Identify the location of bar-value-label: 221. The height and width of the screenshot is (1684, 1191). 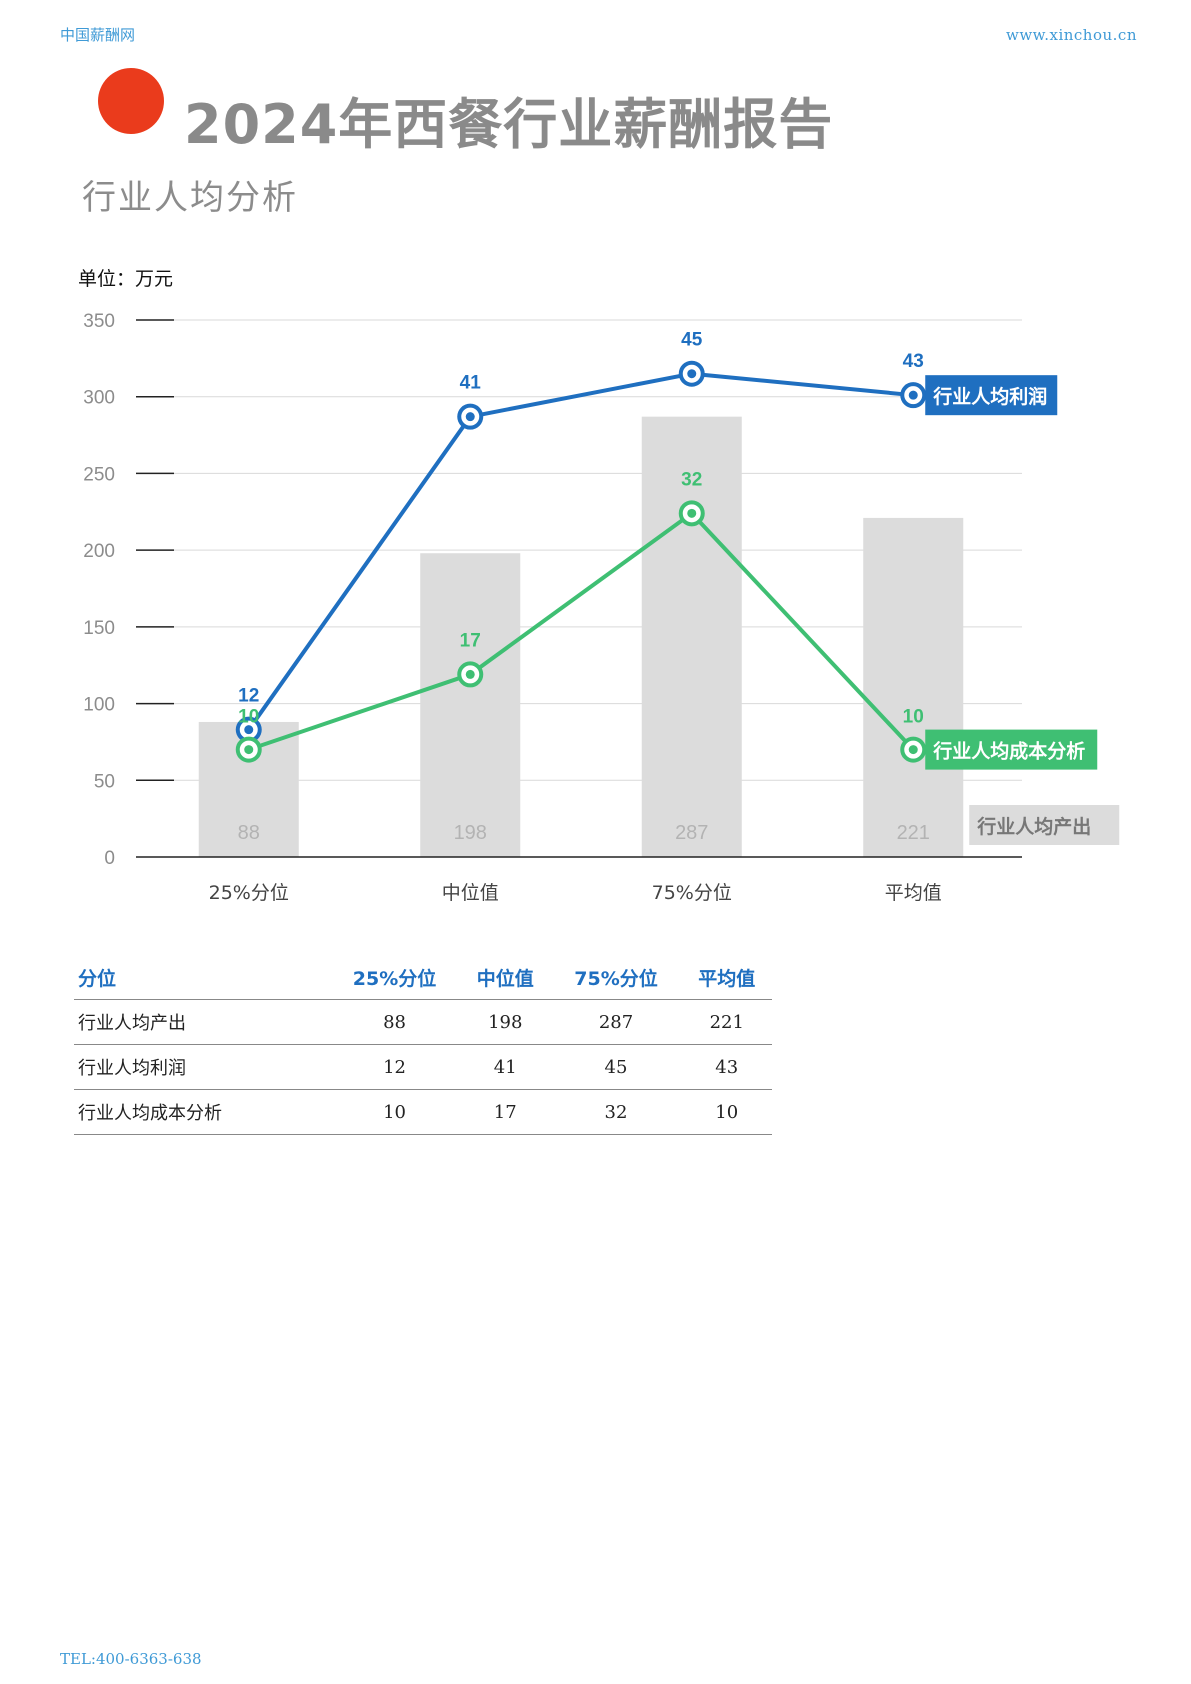
(913, 833).